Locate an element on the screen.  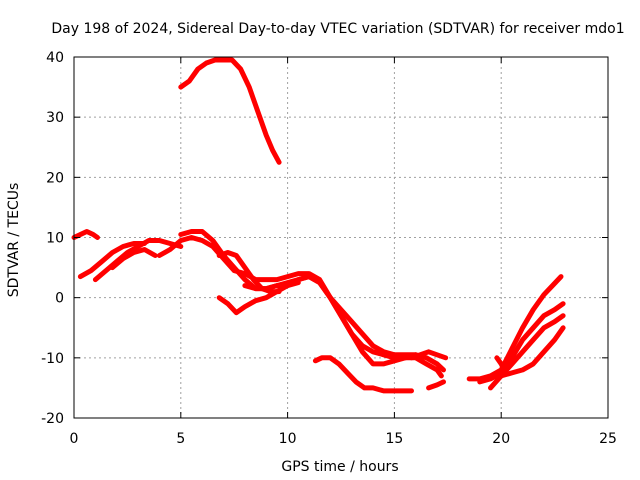
x-tick-label: 20 is located at coordinates (501, 439).